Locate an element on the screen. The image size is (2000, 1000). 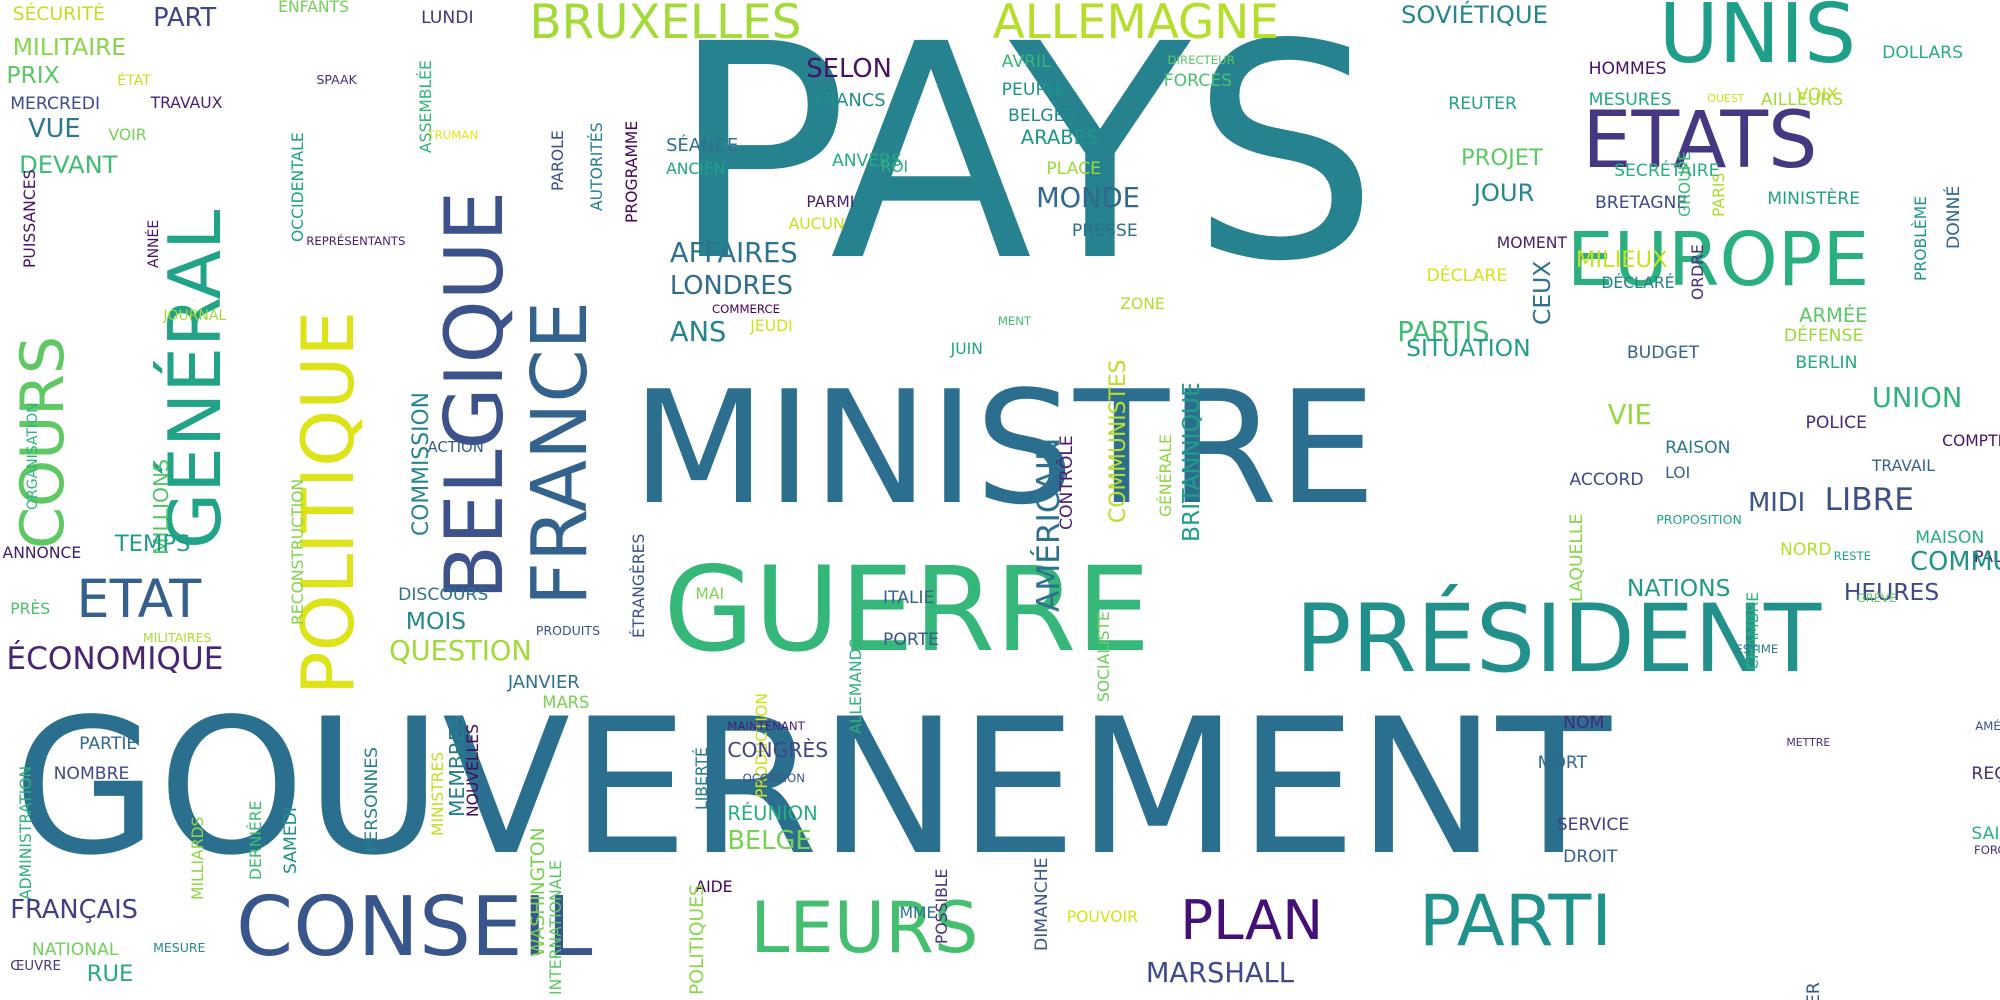
word-52: MILITAIRES is located at coordinates (177, 637).